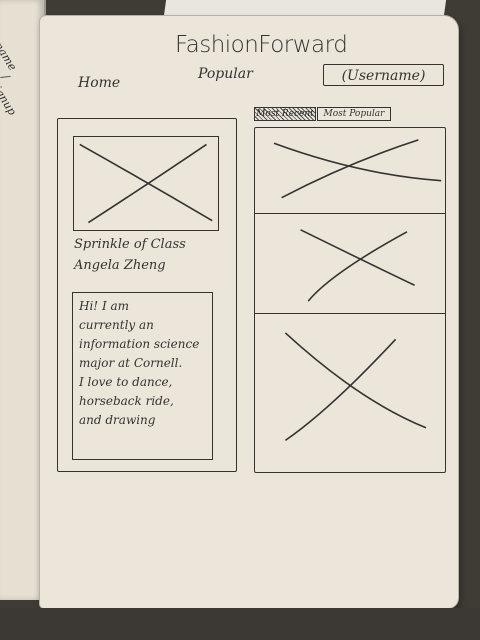 The image size is (480, 640). What do you see at coordinates (383, 75) in the screenshot?
I see `username-button: (Username)` at bounding box center [383, 75].